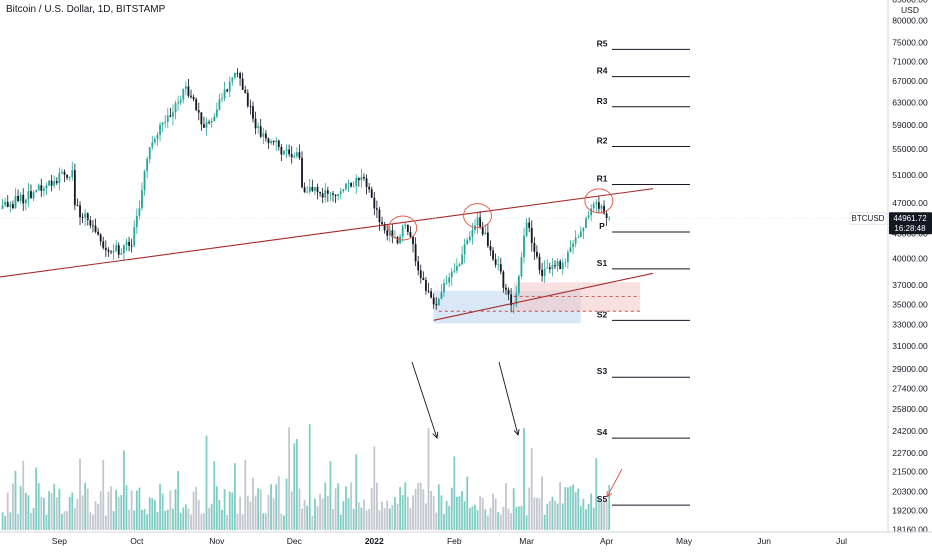 Image resolution: width=932 pixels, height=555 pixels. What do you see at coordinates (602, 43) in the screenshot?
I see `pivot-label-r5: R5` at bounding box center [602, 43].